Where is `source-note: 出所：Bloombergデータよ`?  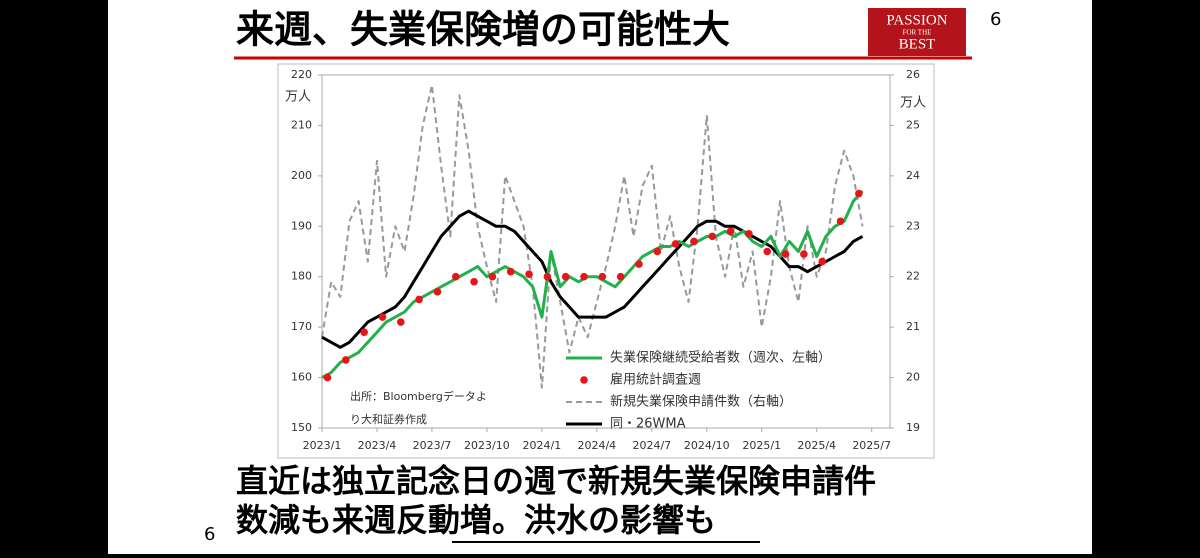 source-note: 出所：Bloombergデータよ is located at coordinates (418, 396).